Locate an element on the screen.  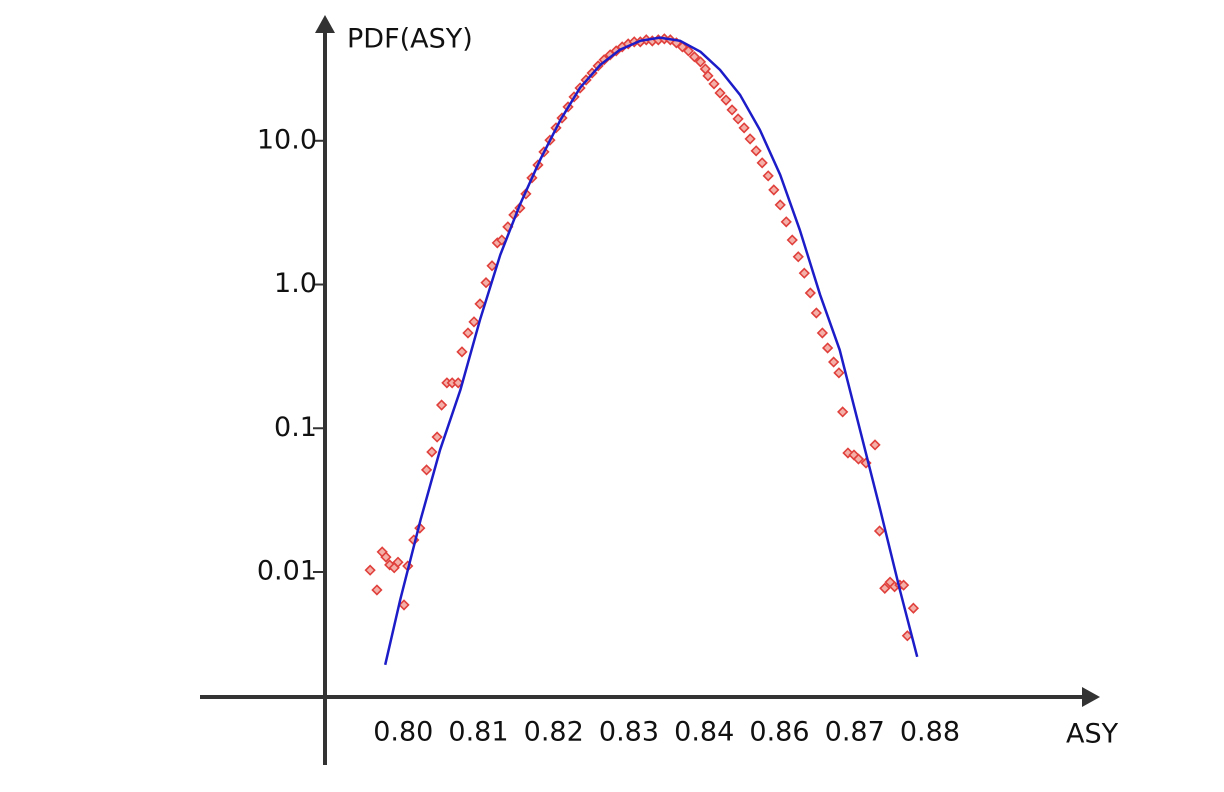
x-tick-label: 0.81 is located at coordinates (478, 732).